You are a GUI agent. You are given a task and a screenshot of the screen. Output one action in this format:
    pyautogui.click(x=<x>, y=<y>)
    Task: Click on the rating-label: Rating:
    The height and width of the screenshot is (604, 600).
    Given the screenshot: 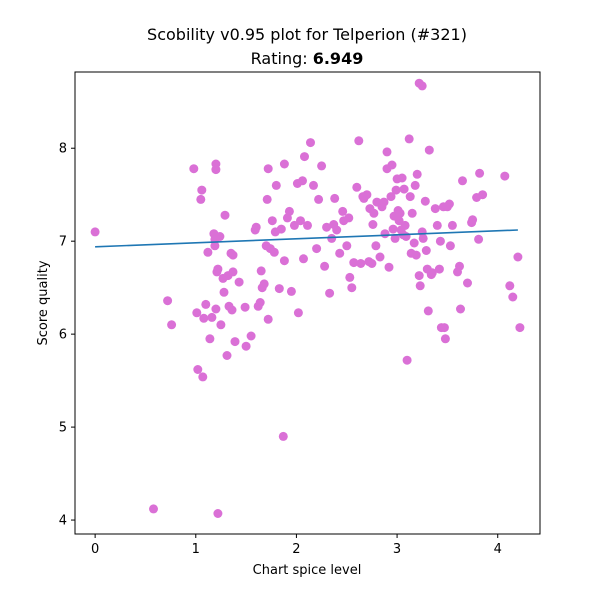 What is the action you would take?
    pyautogui.click(x=282, y=58)
    